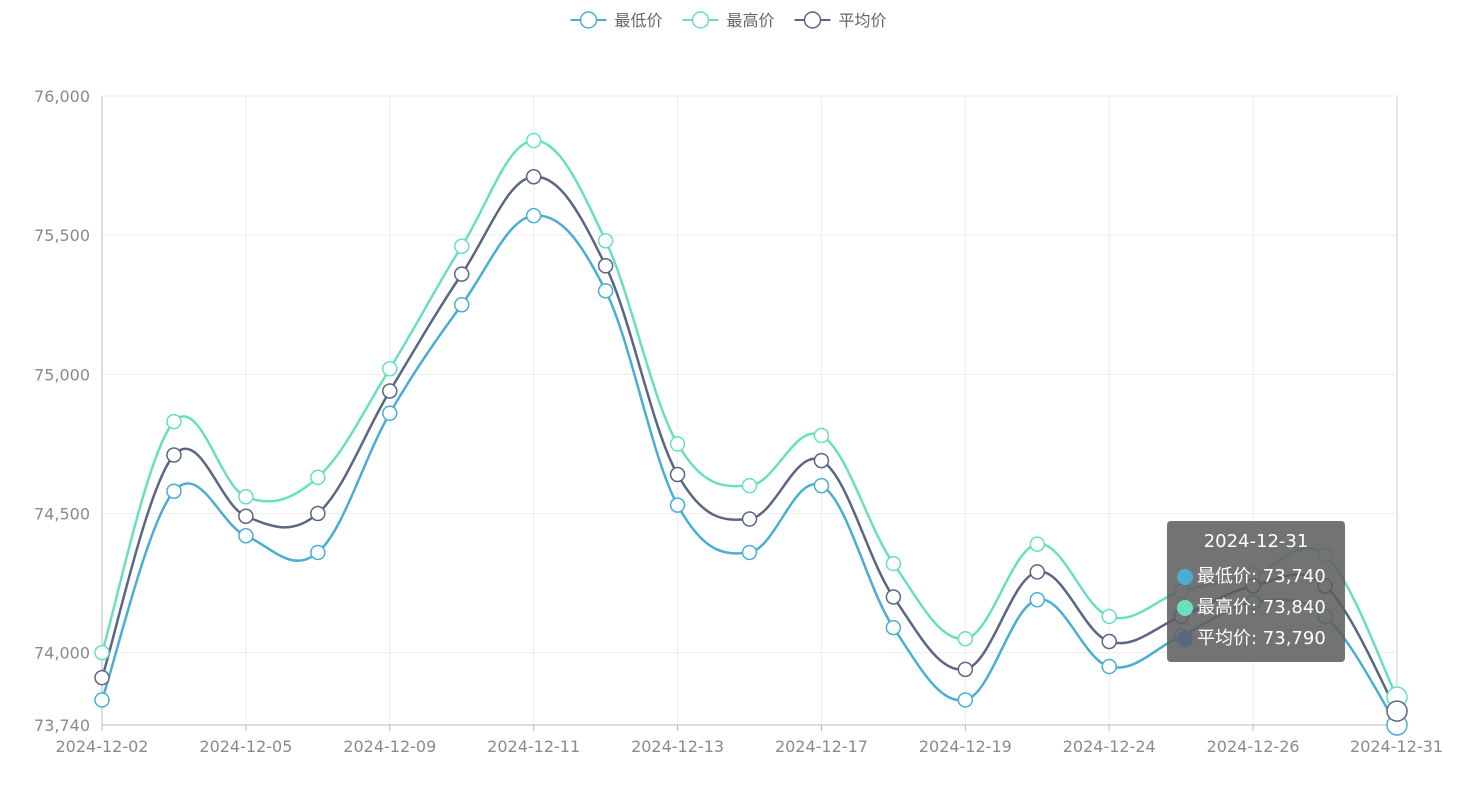  Describe the element at coordinates (821, 746) in the screenshot. I see `x-tick-label: 2024-12-17` at that location.